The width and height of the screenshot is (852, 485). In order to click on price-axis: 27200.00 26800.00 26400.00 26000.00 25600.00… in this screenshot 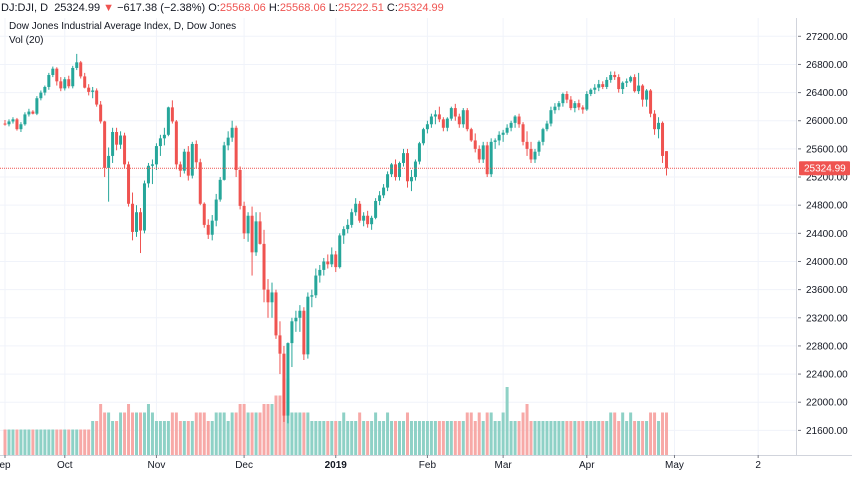, I will do `click(823, 234)`.